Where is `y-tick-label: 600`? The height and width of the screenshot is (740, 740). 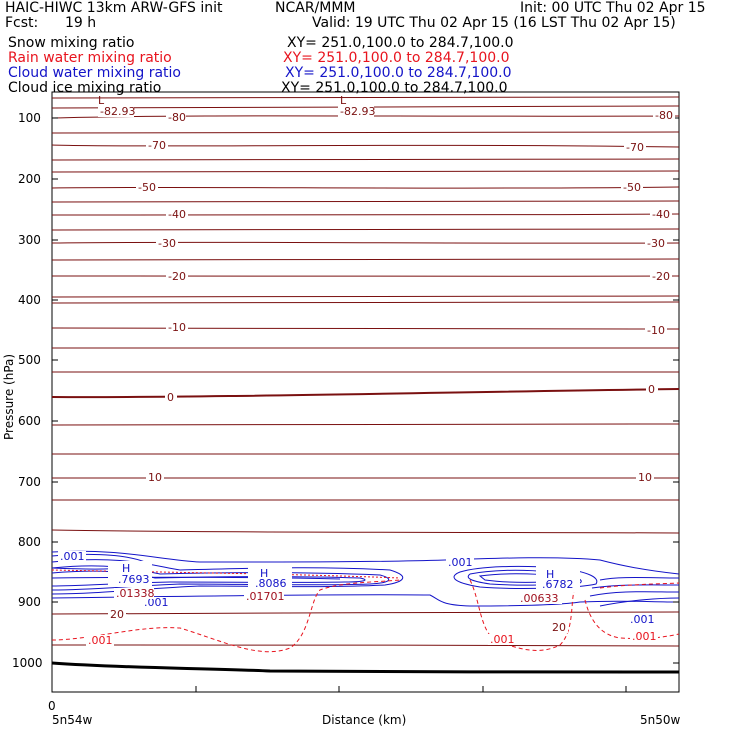 y-tick-label: 600 is located at coordinates (29, 421).